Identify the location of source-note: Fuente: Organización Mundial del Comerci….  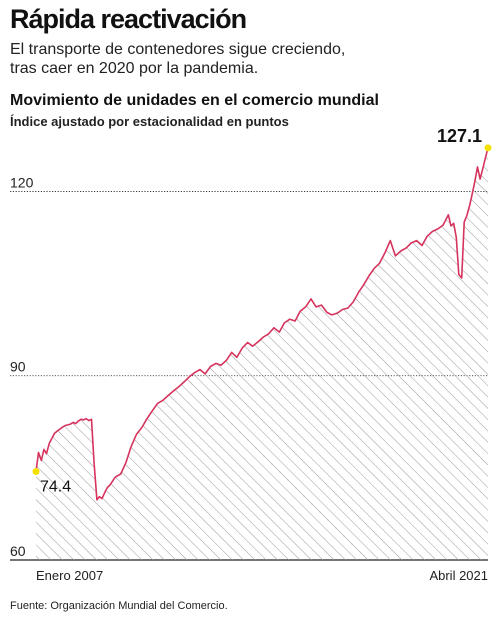
(119, 606).